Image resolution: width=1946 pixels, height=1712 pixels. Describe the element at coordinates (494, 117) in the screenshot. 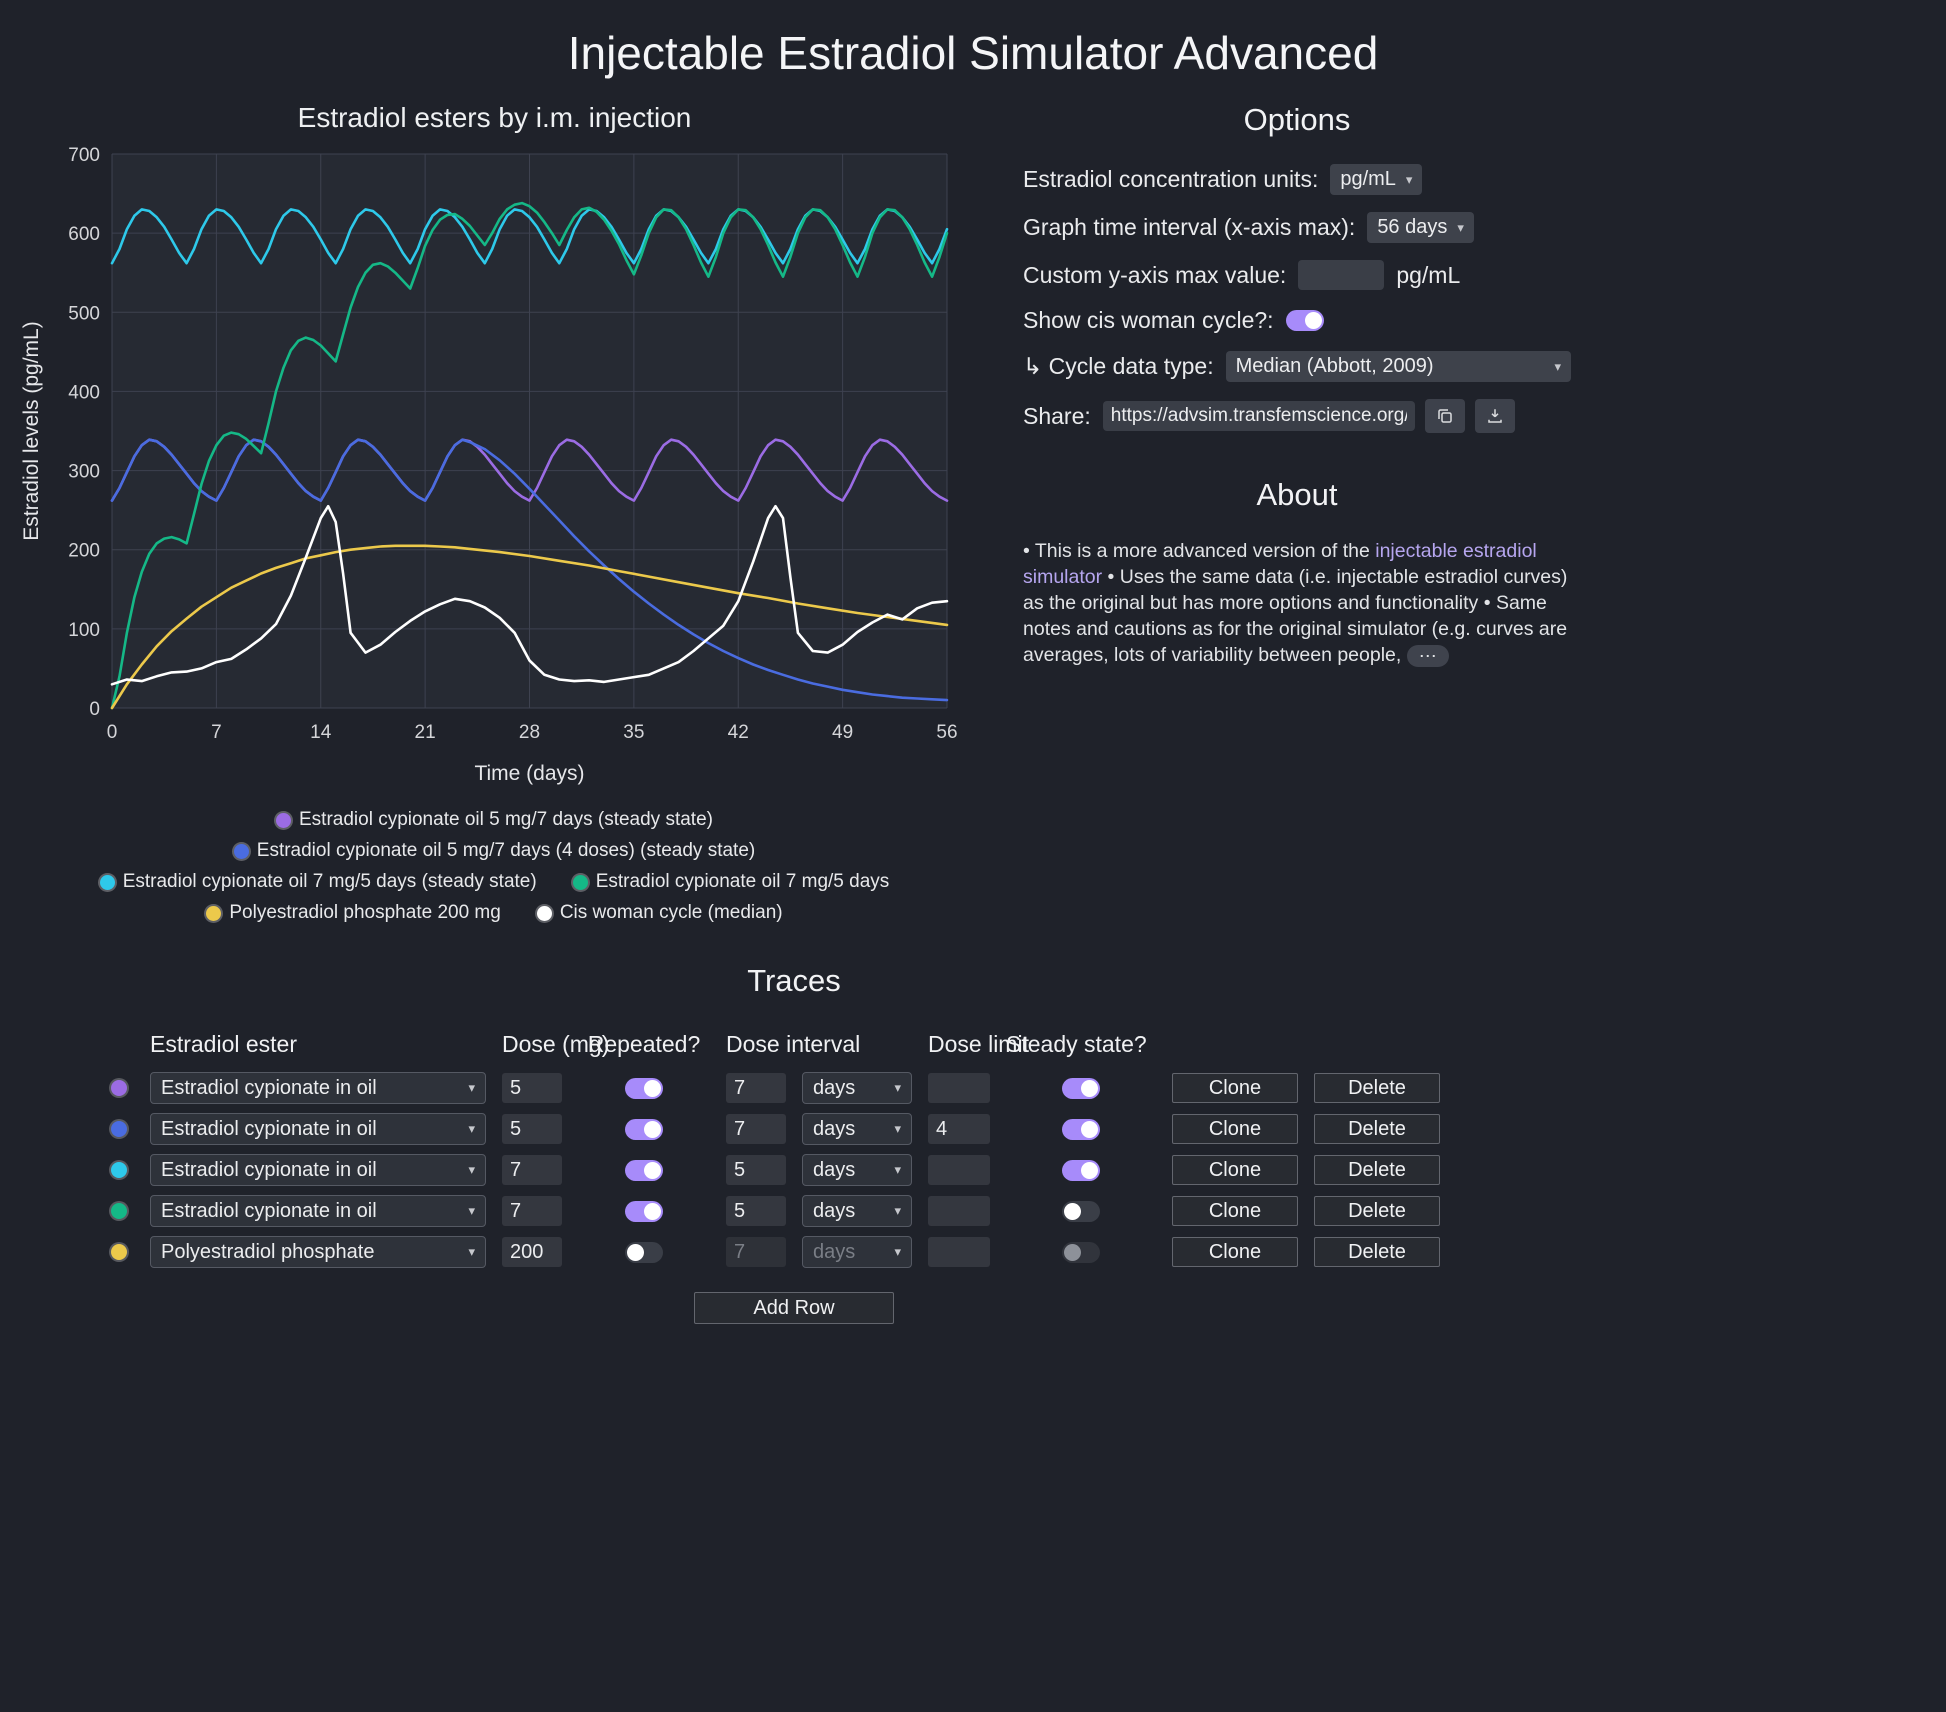

I see `chart-title: Estradiol esters by i.m. injection` at that location.